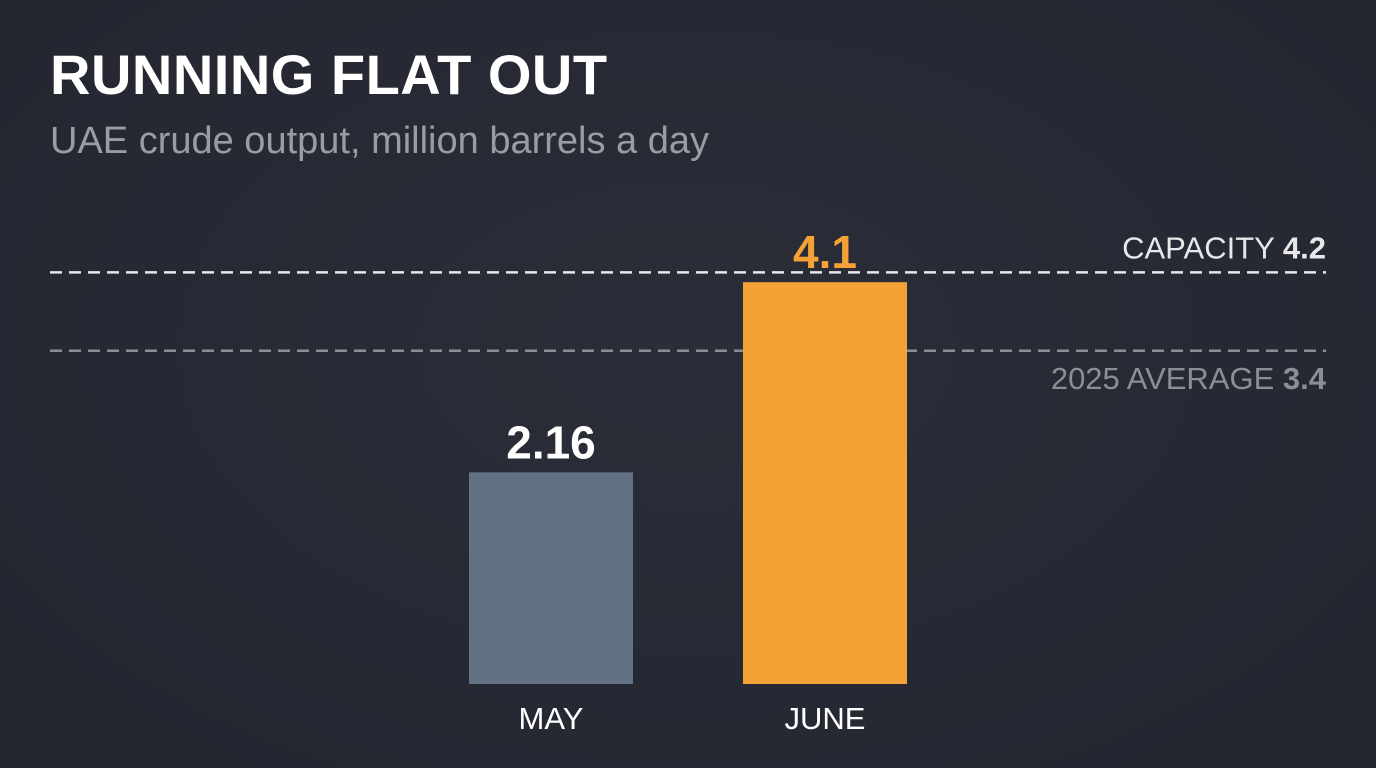  Describe the element at coordinates (1304, 247) in the screenshot. I see `capacity-value: 4.2` at that location.